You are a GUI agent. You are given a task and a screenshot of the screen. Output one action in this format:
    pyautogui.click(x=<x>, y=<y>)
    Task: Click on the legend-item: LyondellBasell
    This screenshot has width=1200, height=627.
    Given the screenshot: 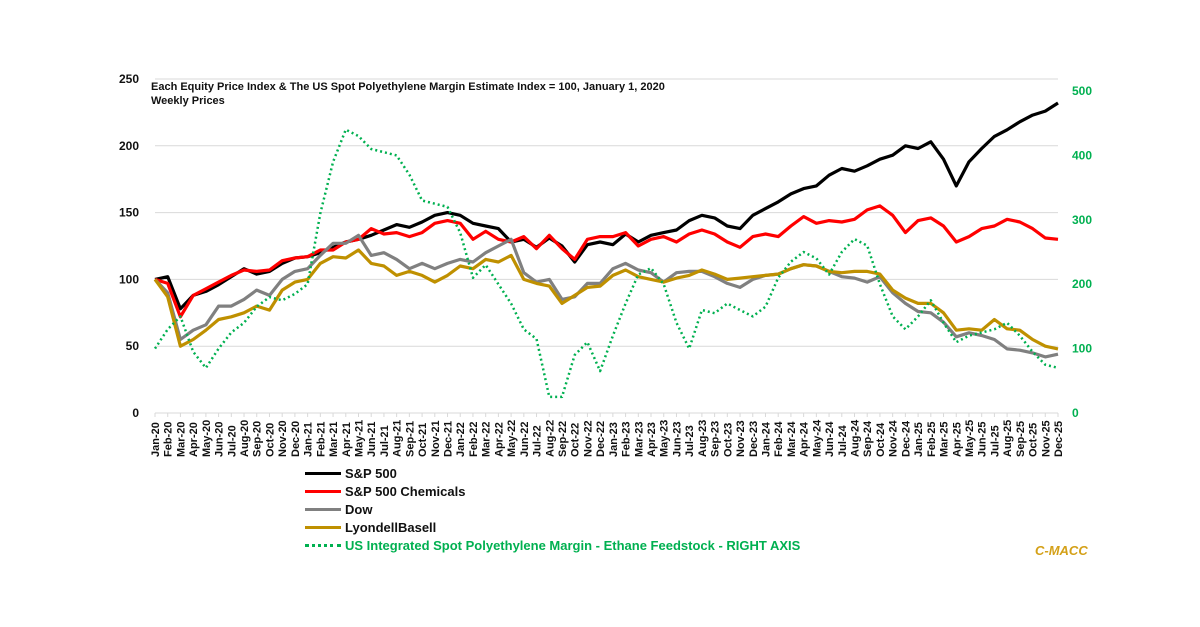 What is the action you would take?
    pyautogui.click(x=552, y=527)
    